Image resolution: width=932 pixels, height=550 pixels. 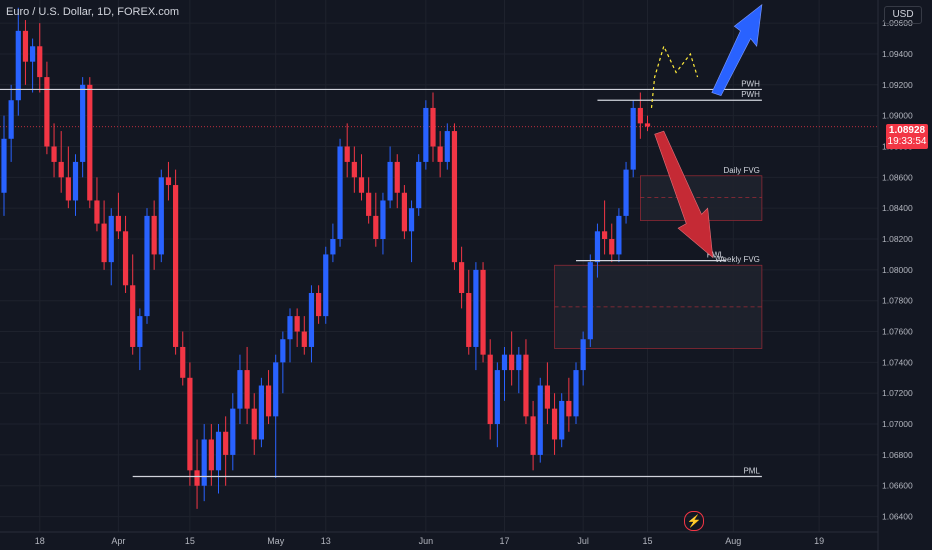 What do you see at coordinates (897, 393) in the screenshot?
I see `price-tick-label: 1.07200` at bounding box center [897, 393].